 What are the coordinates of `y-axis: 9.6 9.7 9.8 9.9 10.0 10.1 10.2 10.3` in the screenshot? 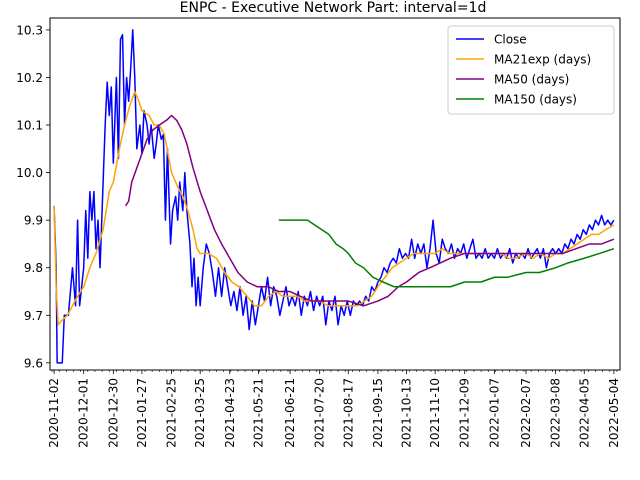 It's located at (33, 196).